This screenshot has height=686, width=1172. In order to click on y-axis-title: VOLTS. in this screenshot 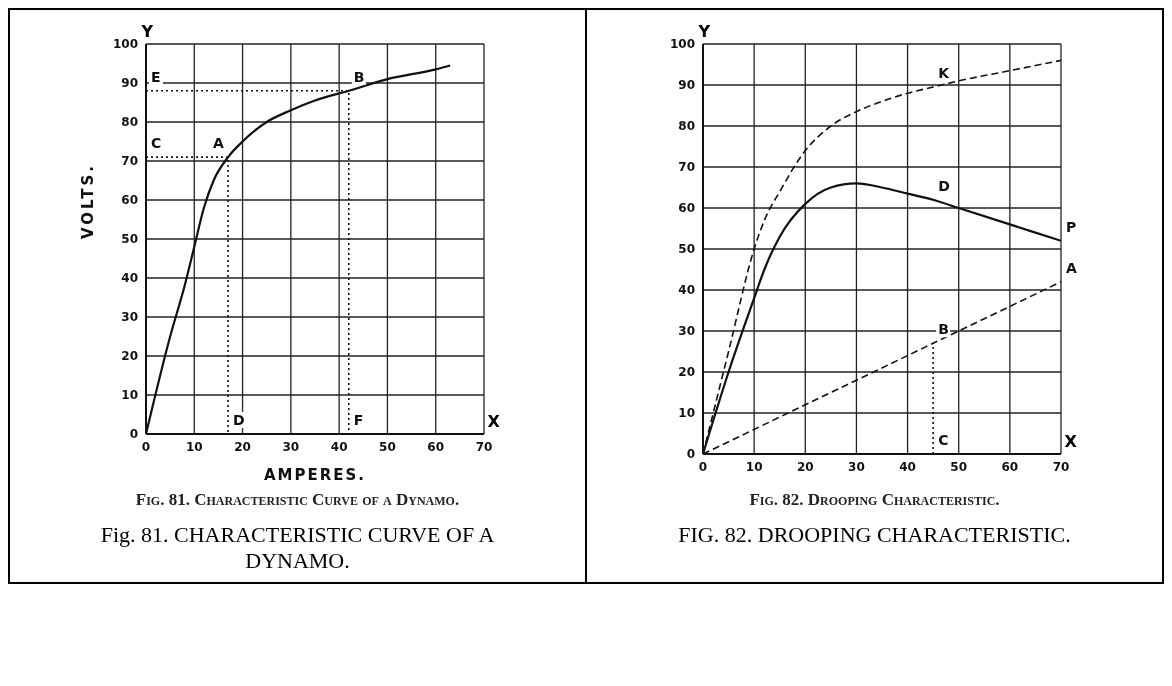, I will do `click(87, 201)`.